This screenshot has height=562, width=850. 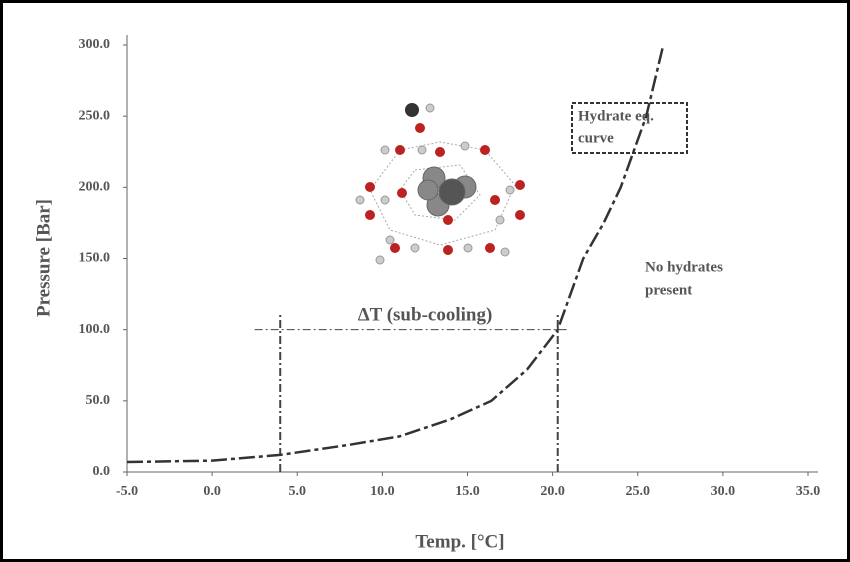 What do you see at coordinates (298, 491) in the screenshot?
I see `x-tick-label: 5.0` at bounding box center [298, 491].